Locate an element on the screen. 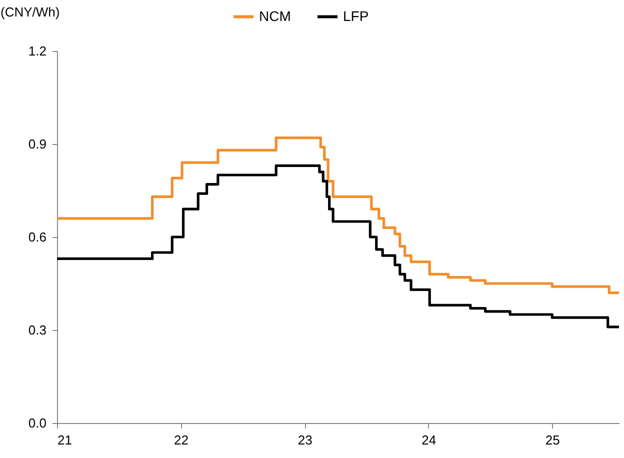 The height and width of the screenshot is (458, 624). legend-label: NCM is located at coordinates (275, 16).